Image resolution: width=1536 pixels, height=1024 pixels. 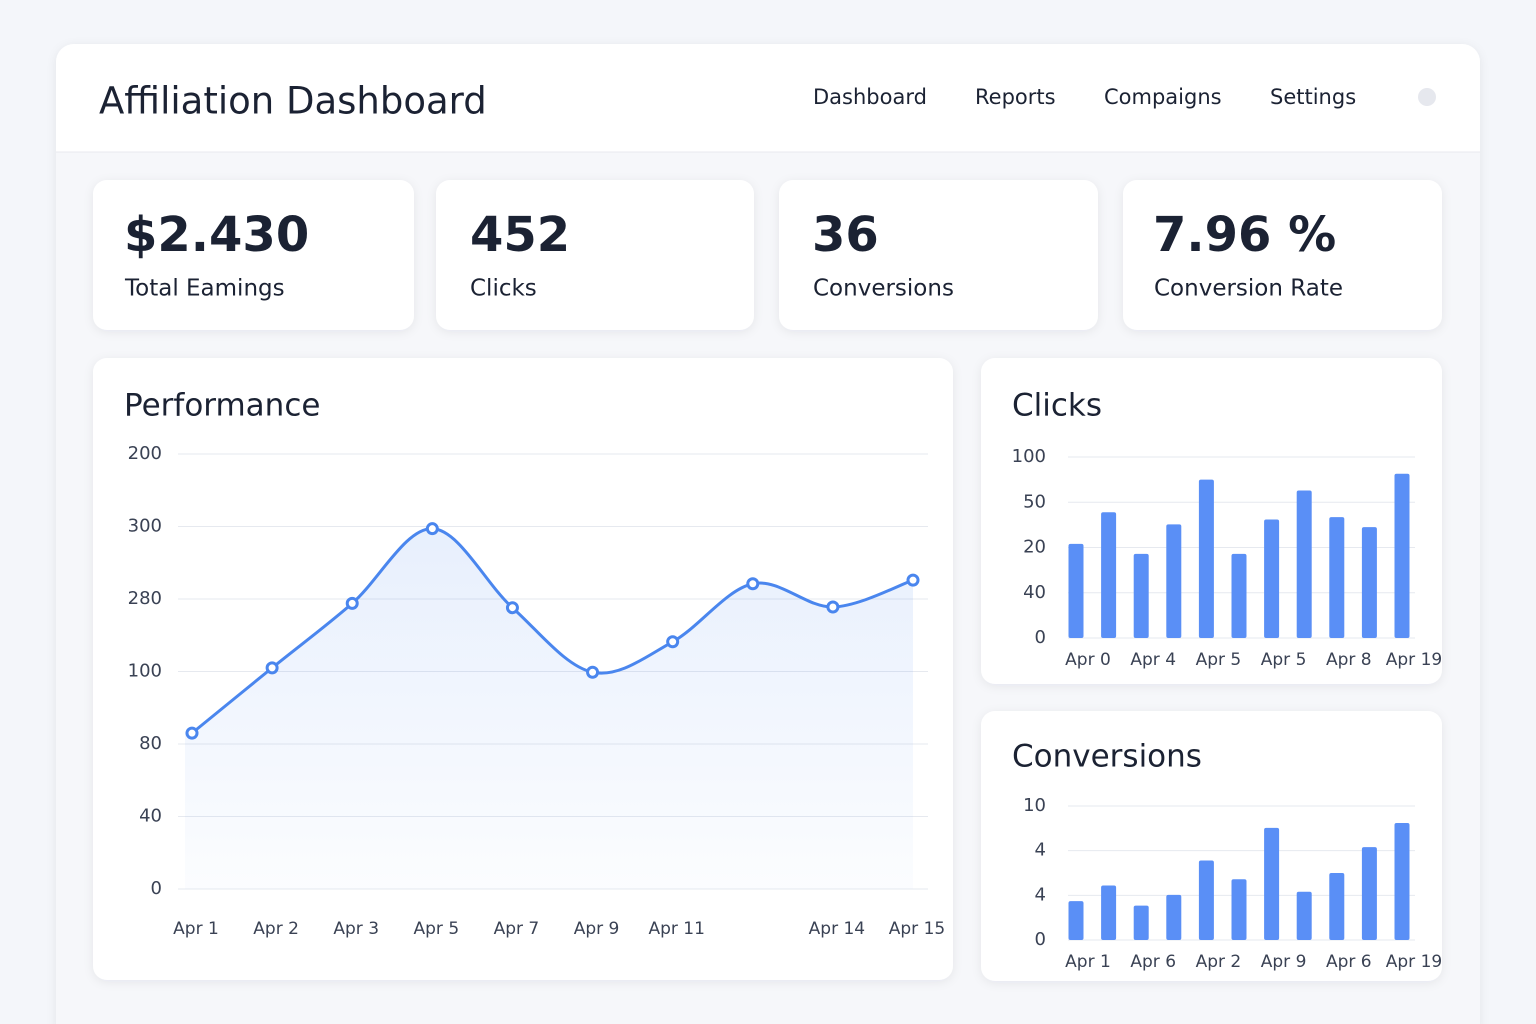 I want to click on y-tick-label: 300, so click(x=145, y=526).